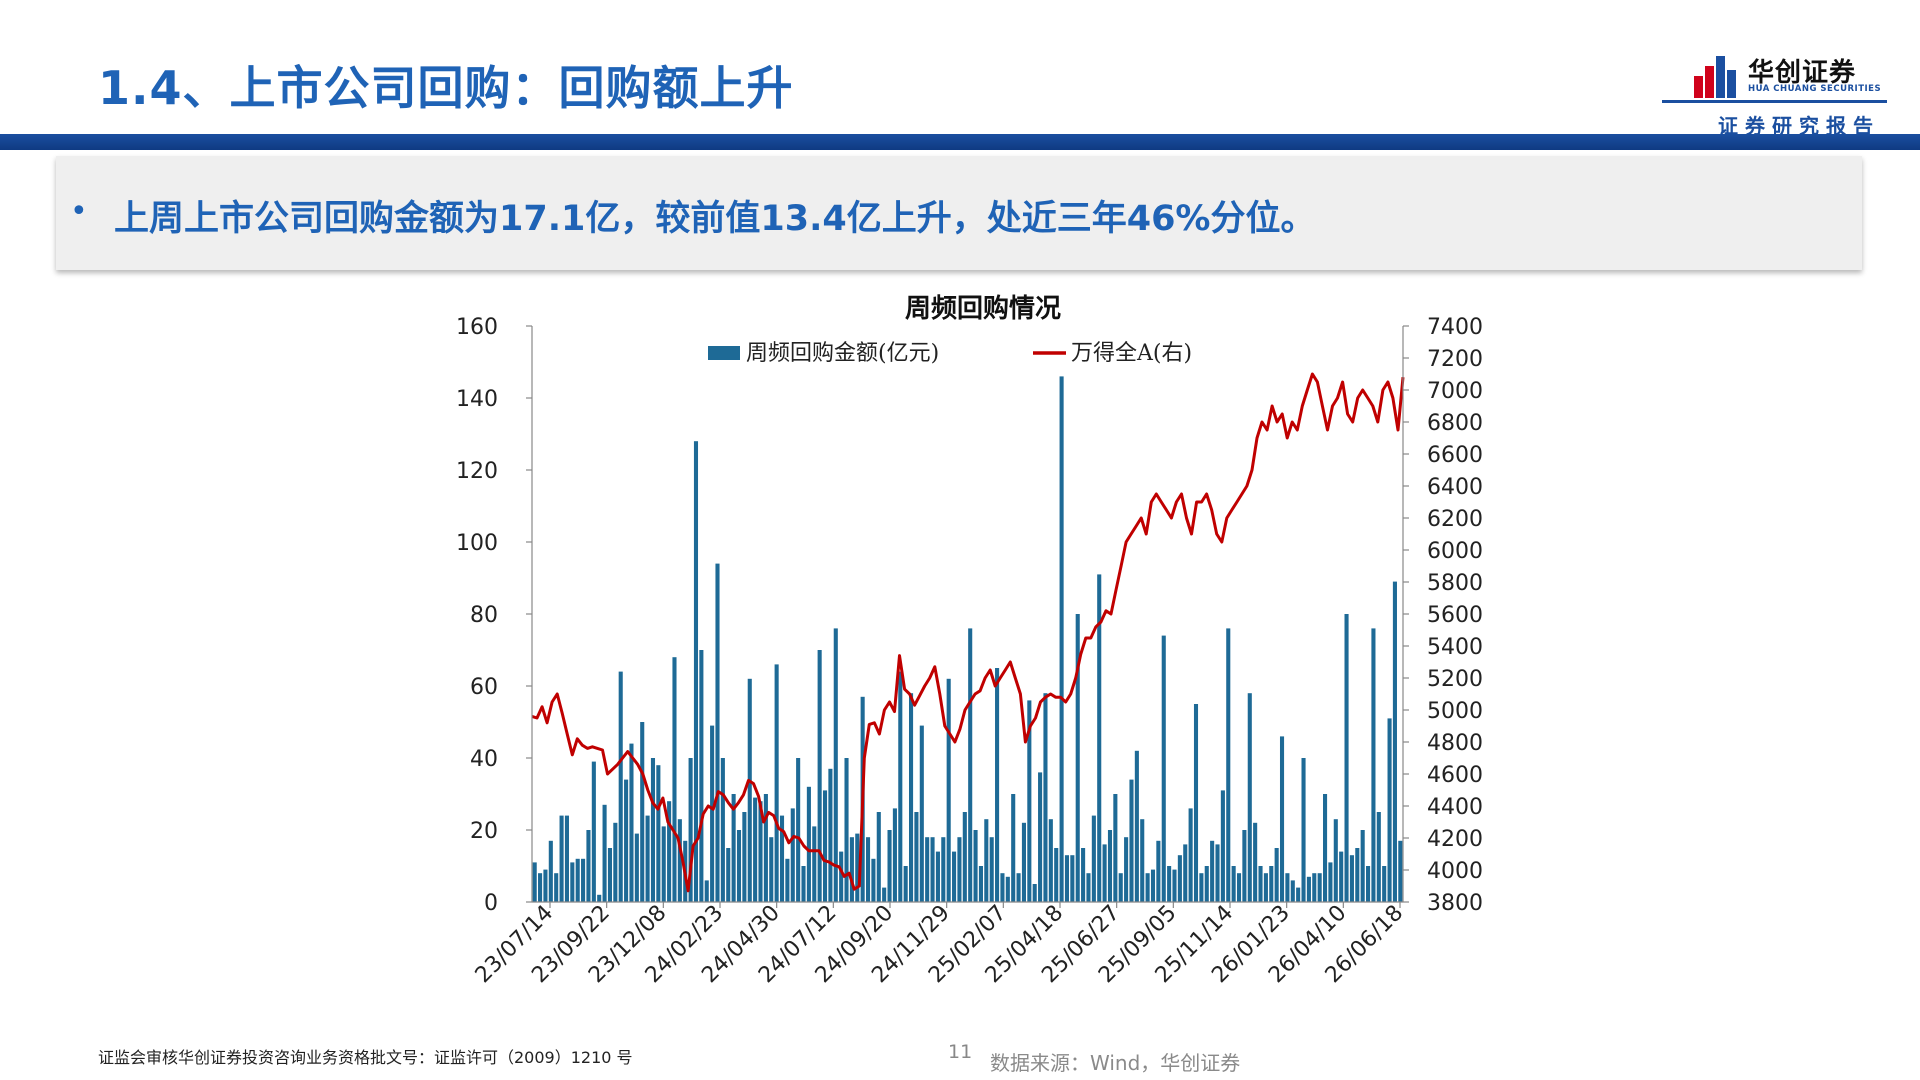 The height and width of the screenshot is (1080, 1920). Describe the element at coordinates (1455, 551) in the screenshot. I see `y-right-tick-label: 6000` at that location.